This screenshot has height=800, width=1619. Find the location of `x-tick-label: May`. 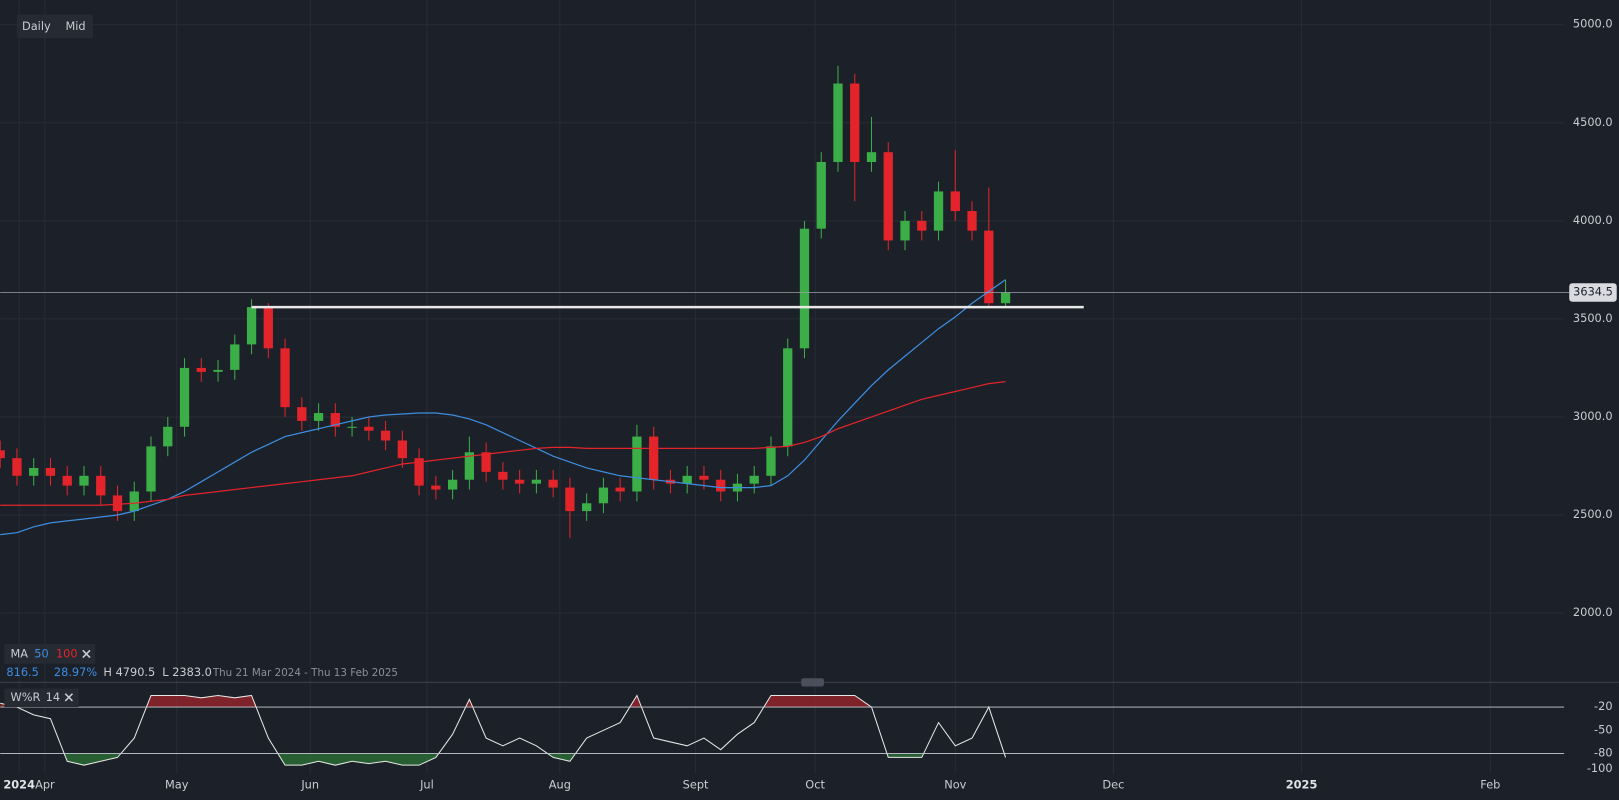

x-tick-label: May is located at coordinates (177, 785).